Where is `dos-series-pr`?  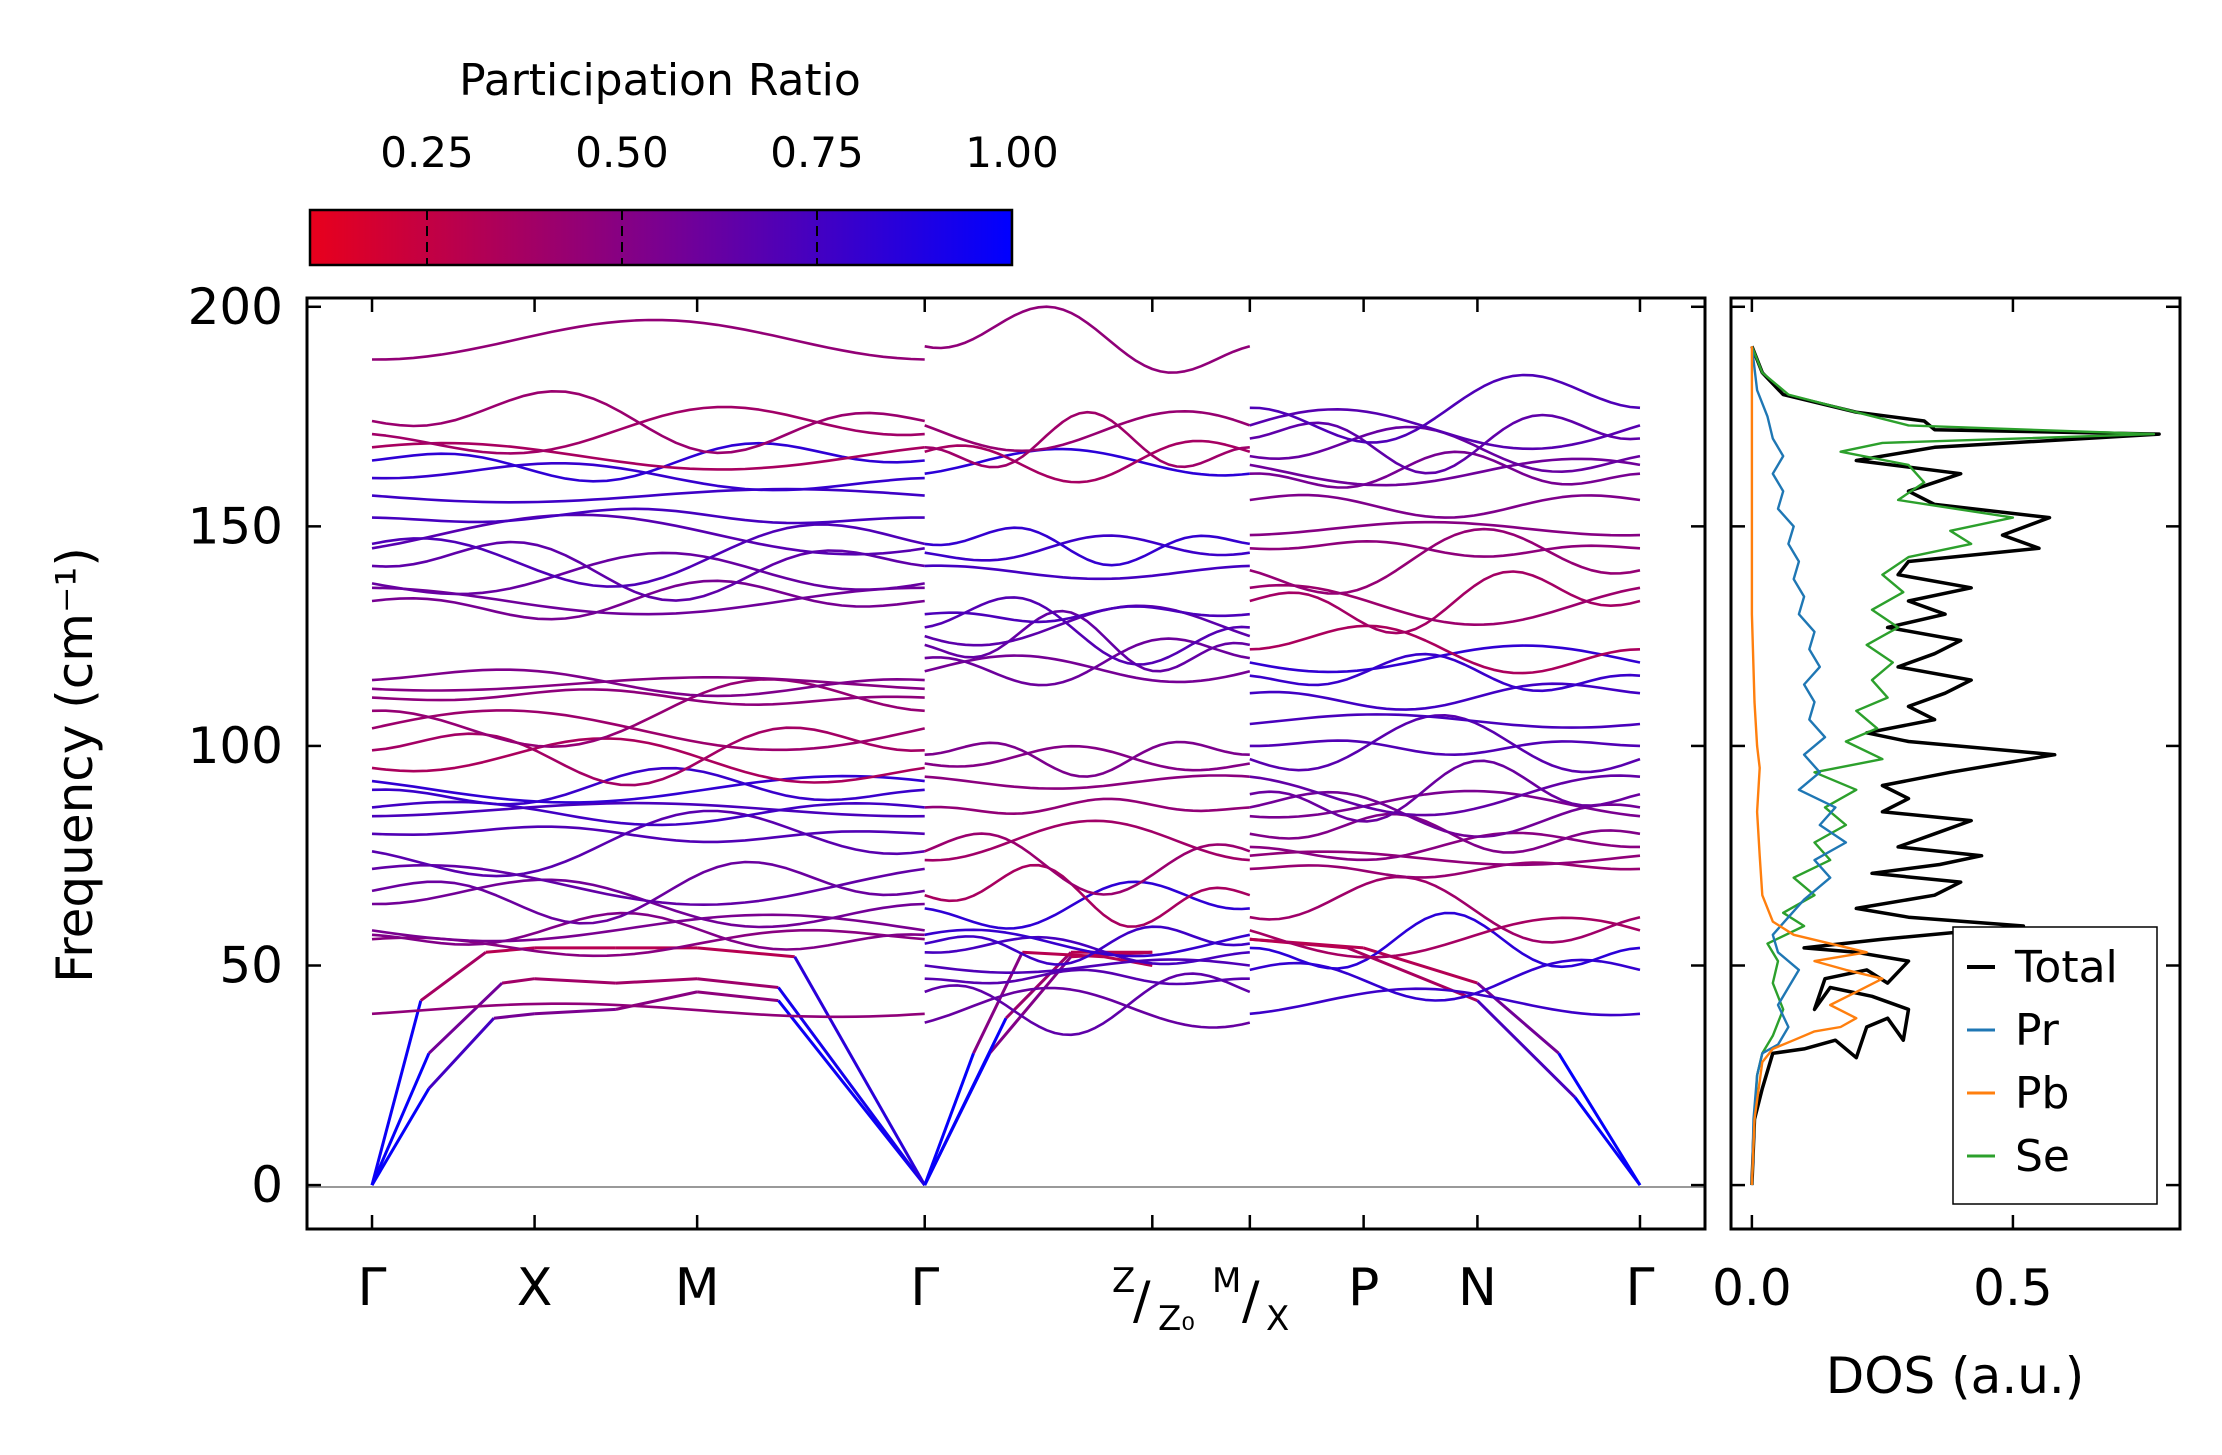
dos-series-pr is located at coordinates (1799, 766).